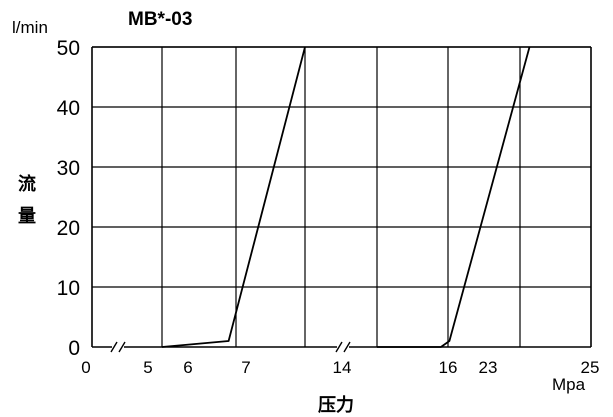  Describe the element at coordinates (30, 27) in the screenshot. I see `y-unit-label: l/min` at that location.